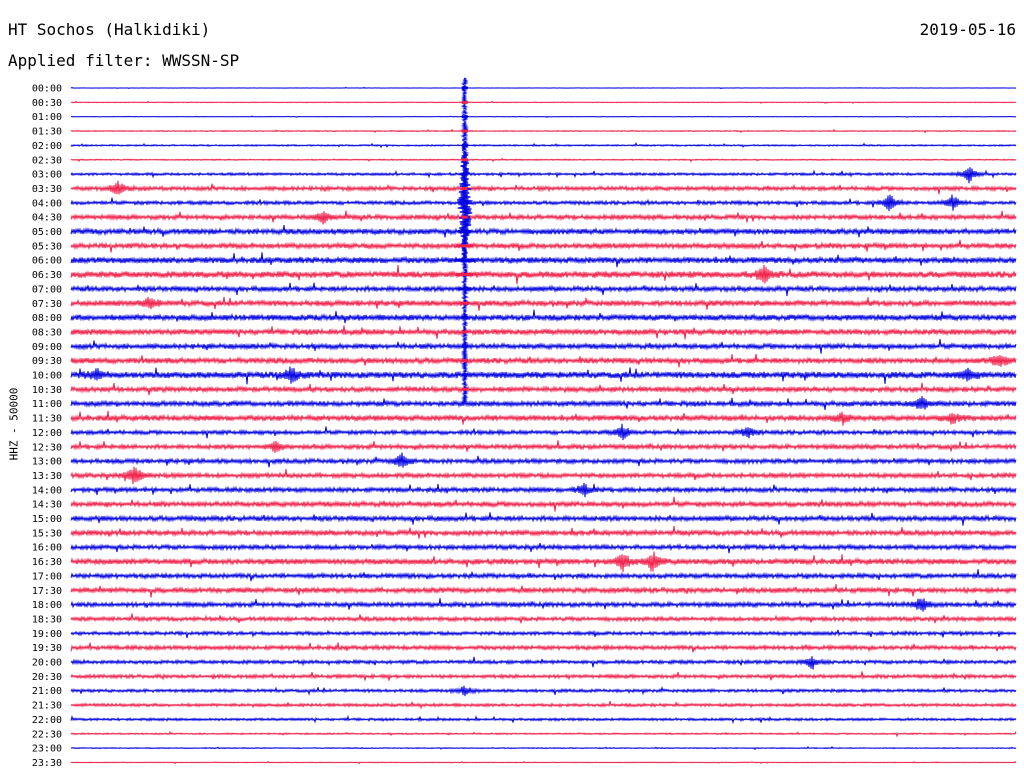 The image size is (1024, 780). Describe the element at coordinates (47, 734) in the screenshot. I see `tick-label: 22:30` at that location.